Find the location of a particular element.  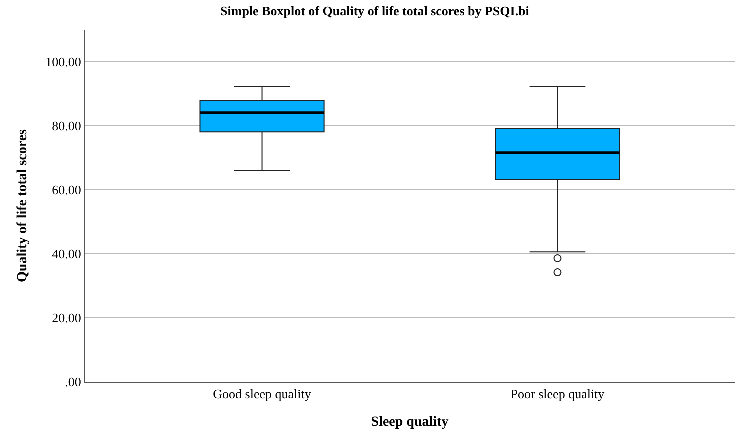

y-tick-label: 20.00 is located at coordinates (67, 318).